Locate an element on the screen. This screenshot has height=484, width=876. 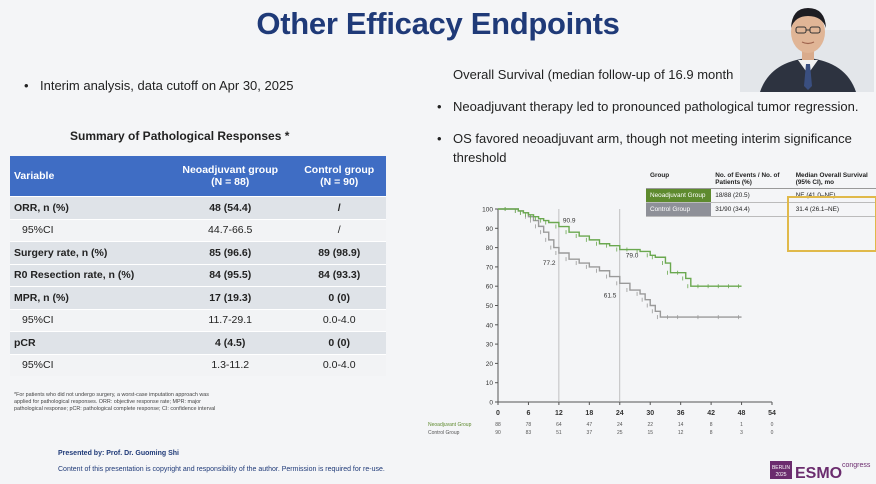
legend-header-events: No. of Events / No. of Patients (%) is located at coordinates (751, 179).